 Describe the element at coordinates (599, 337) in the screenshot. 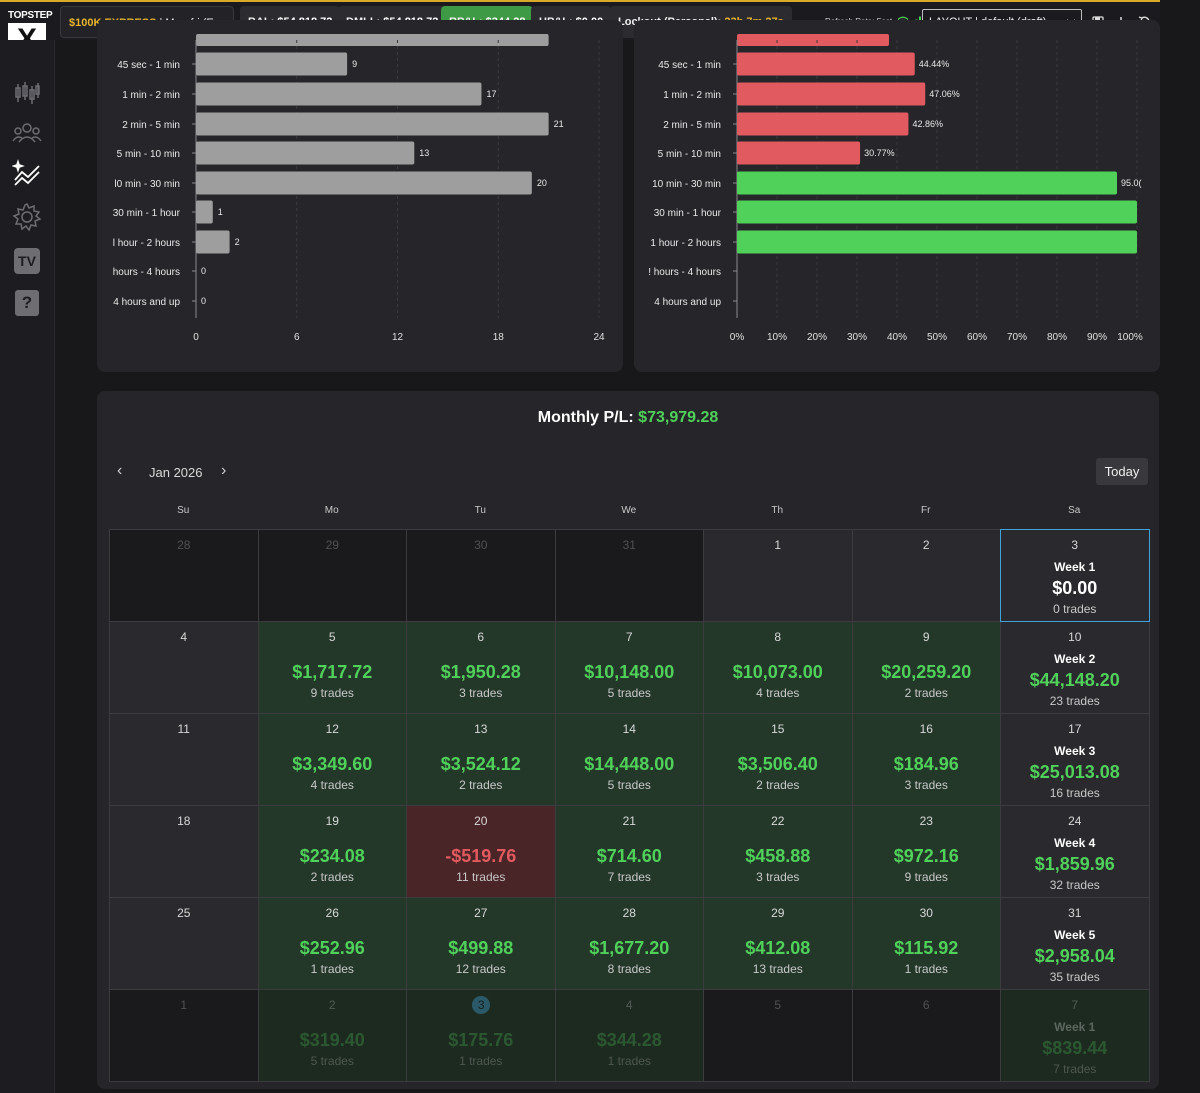

I see `x-tick-label: 24` at that location.